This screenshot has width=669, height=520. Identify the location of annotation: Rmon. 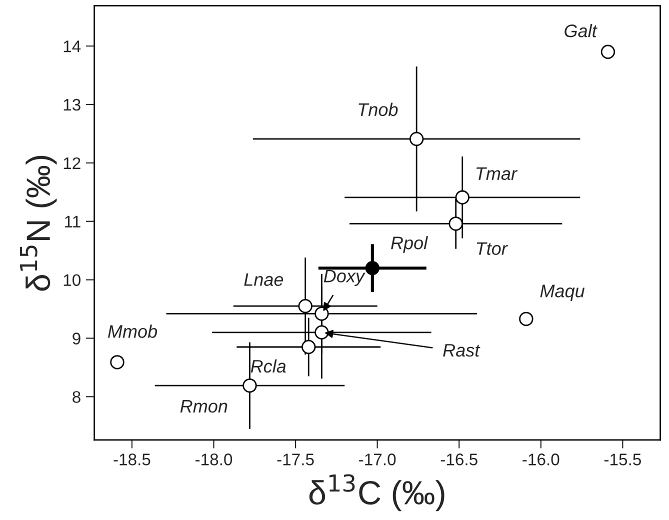
(204, 406).